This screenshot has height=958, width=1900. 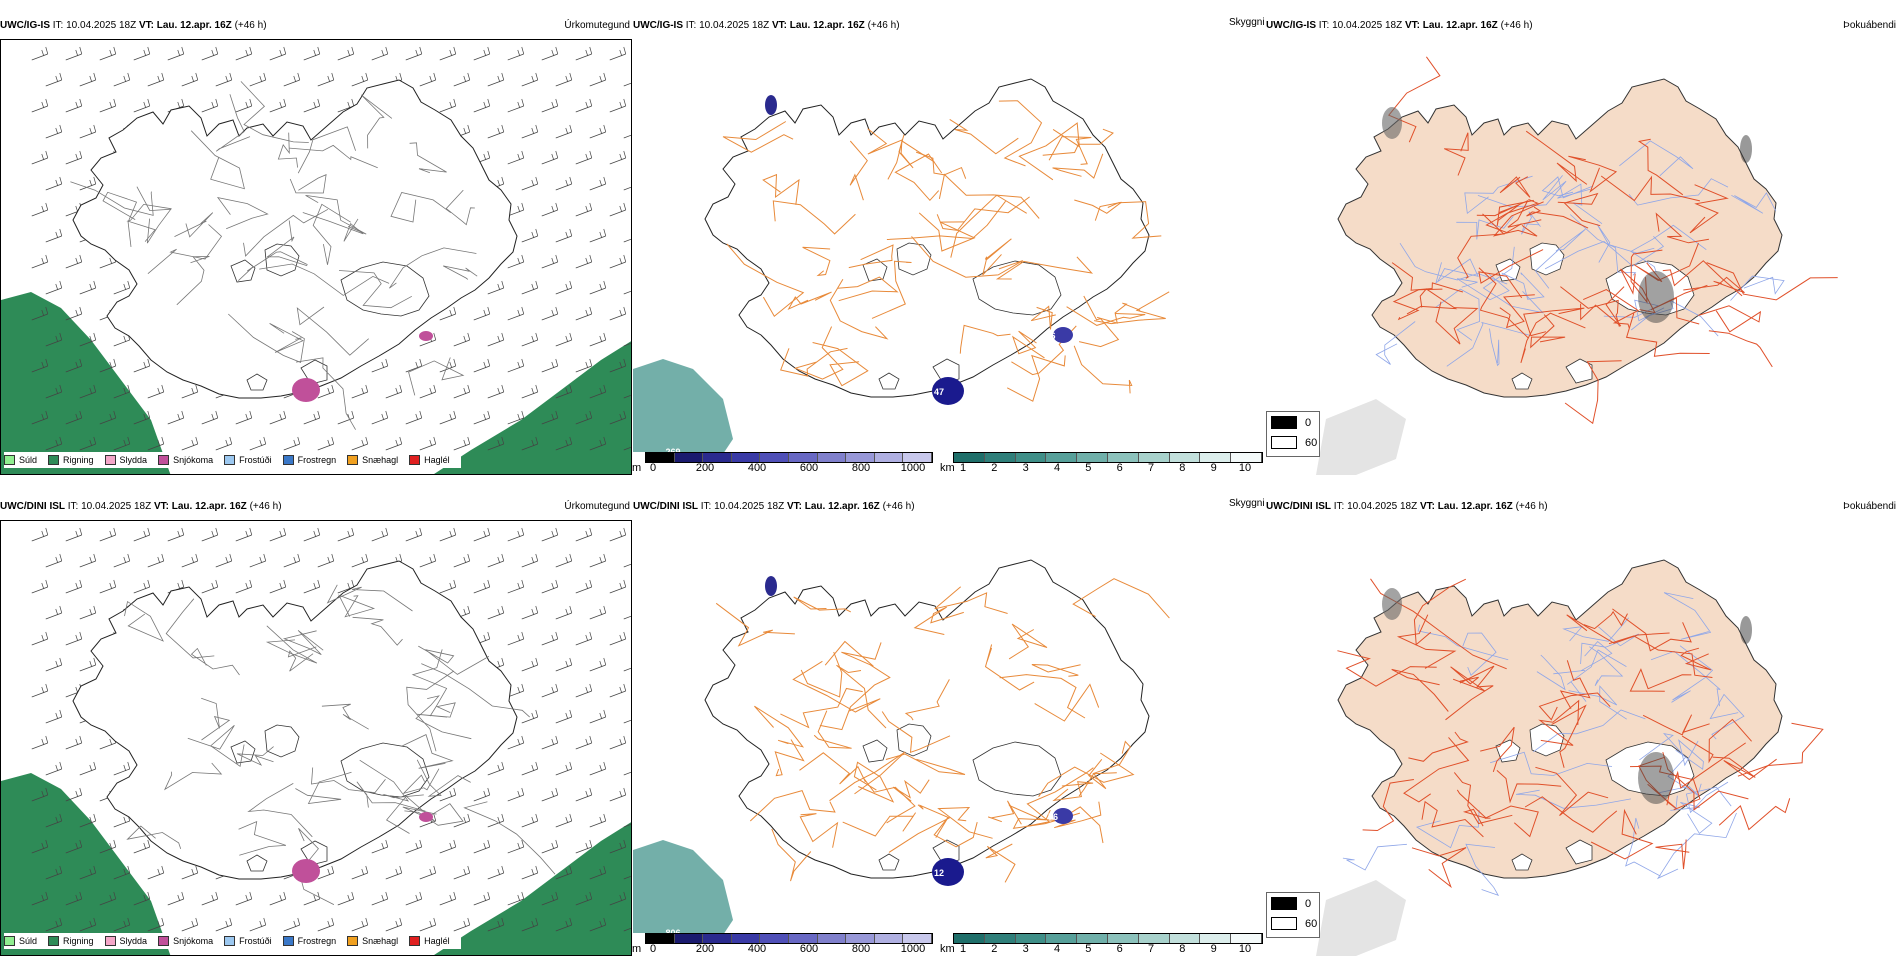 What do you see at coordinates (1182, 468) in the screenshot?
I see `colorbar-tick: 8` at bounding box center [1182, 468].